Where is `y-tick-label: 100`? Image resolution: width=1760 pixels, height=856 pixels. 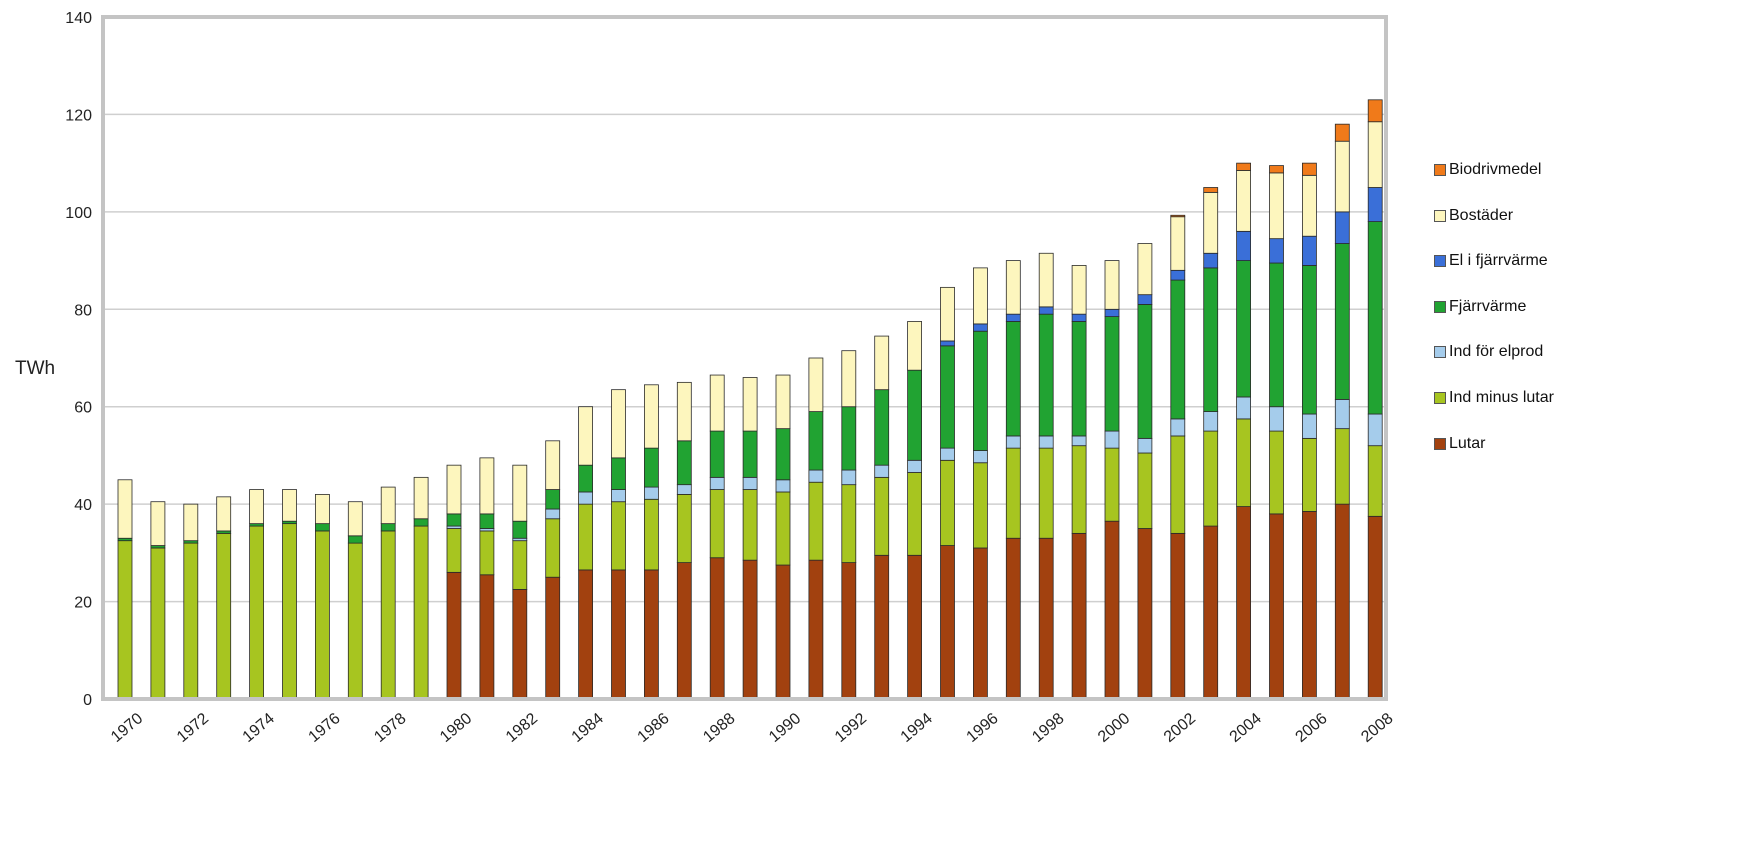 y-tick-label: 100 is located at coordinates (78, 213).